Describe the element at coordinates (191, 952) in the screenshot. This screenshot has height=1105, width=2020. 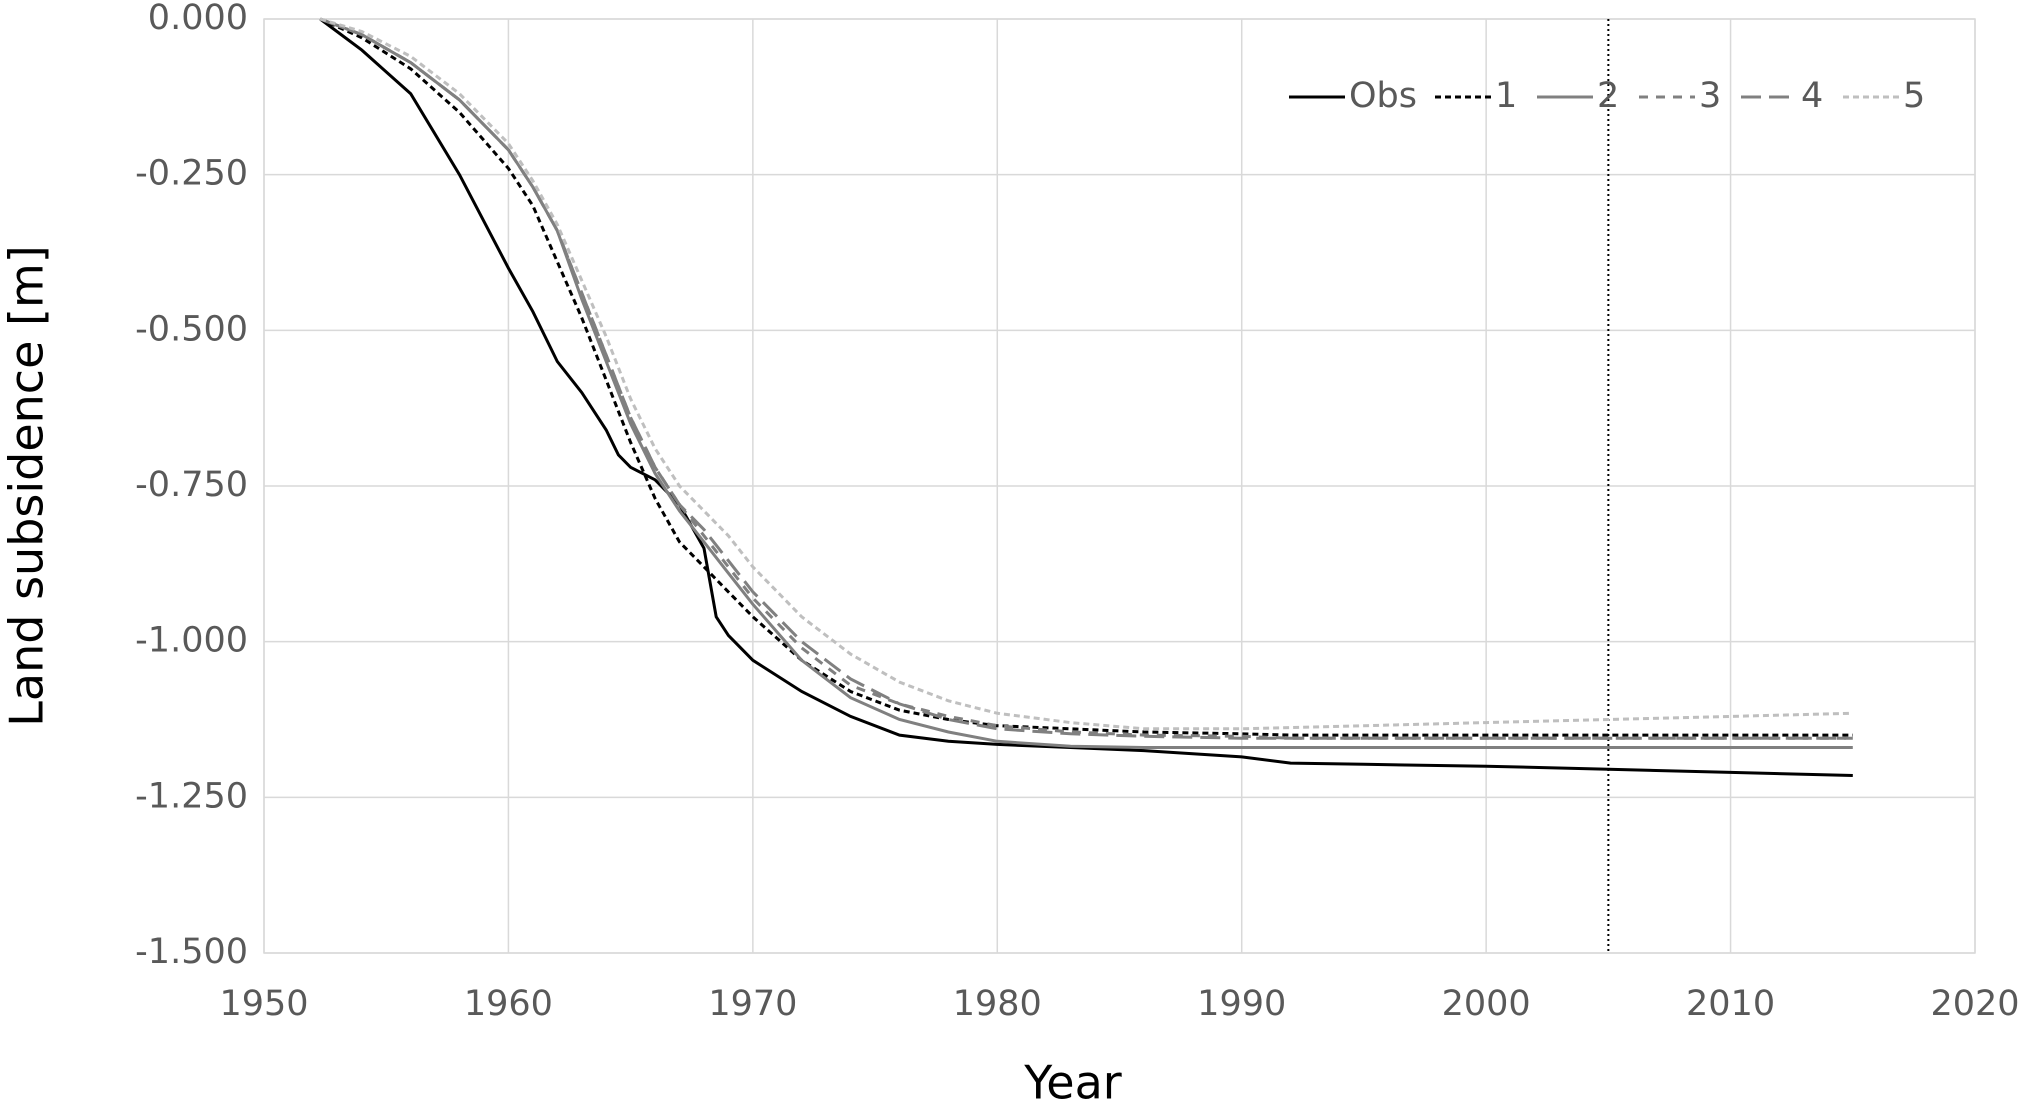
I see `y-tick-label: -1.500` at that location.